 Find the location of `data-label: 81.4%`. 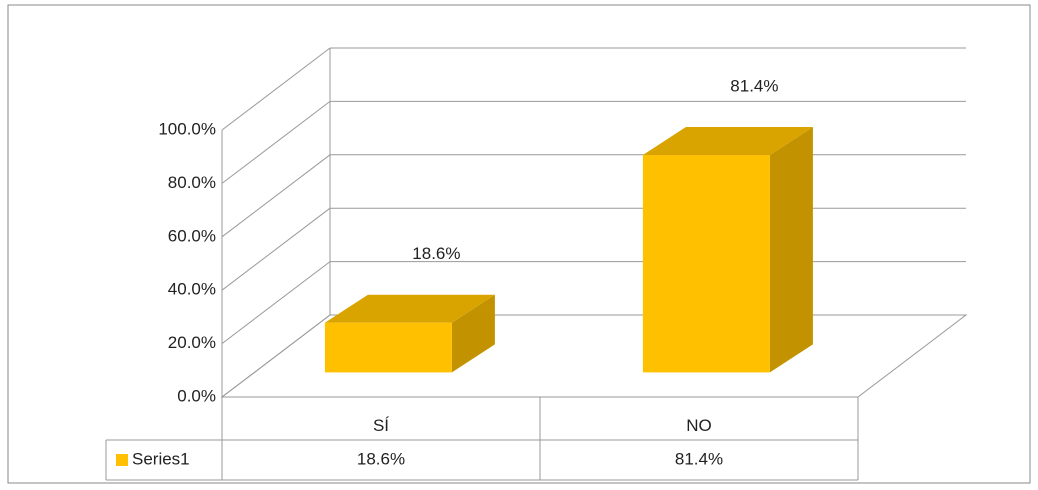

data-label: 81.4% is located at coordinates (754, 86).